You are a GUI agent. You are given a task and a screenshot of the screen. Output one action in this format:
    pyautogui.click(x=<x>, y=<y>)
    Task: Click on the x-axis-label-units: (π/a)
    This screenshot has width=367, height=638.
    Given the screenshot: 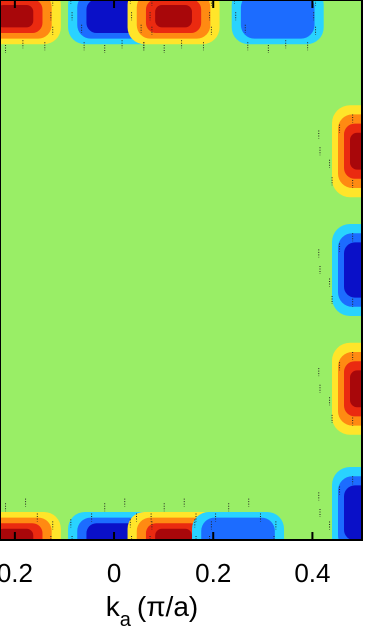 What is the action you would take?
    pyautogui.click(x=167, y=606)
    